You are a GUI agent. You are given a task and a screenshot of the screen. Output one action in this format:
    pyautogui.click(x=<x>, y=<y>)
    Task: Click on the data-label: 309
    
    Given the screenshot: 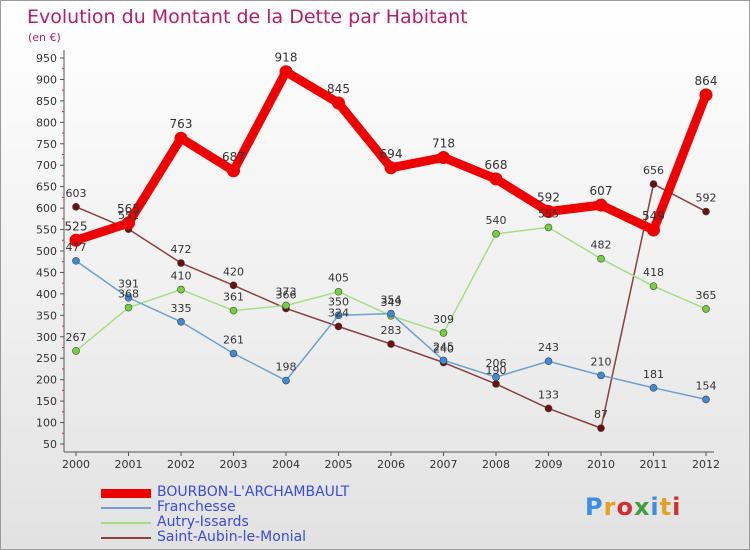 What is the action you would take?
    pyautogui.click(x=443, y=319)
    